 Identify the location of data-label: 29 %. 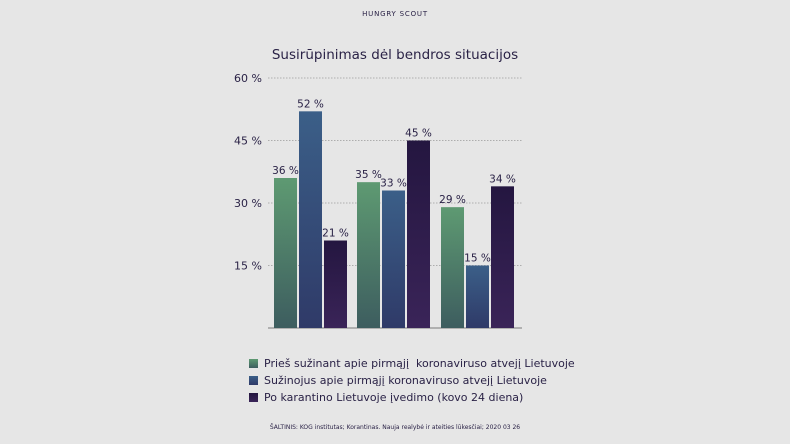
(452, 200).